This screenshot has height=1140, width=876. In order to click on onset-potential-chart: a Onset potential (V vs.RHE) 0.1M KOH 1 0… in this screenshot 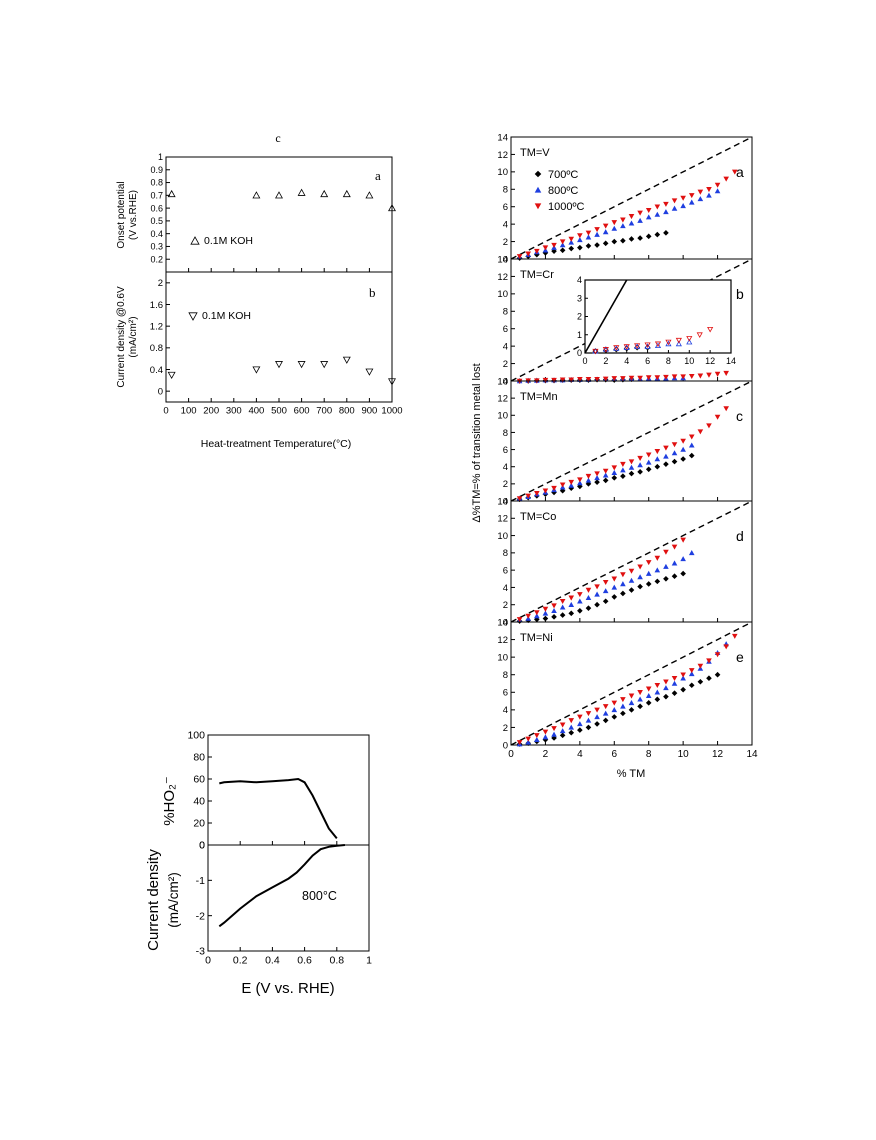, I will do `click(256, 212)`.